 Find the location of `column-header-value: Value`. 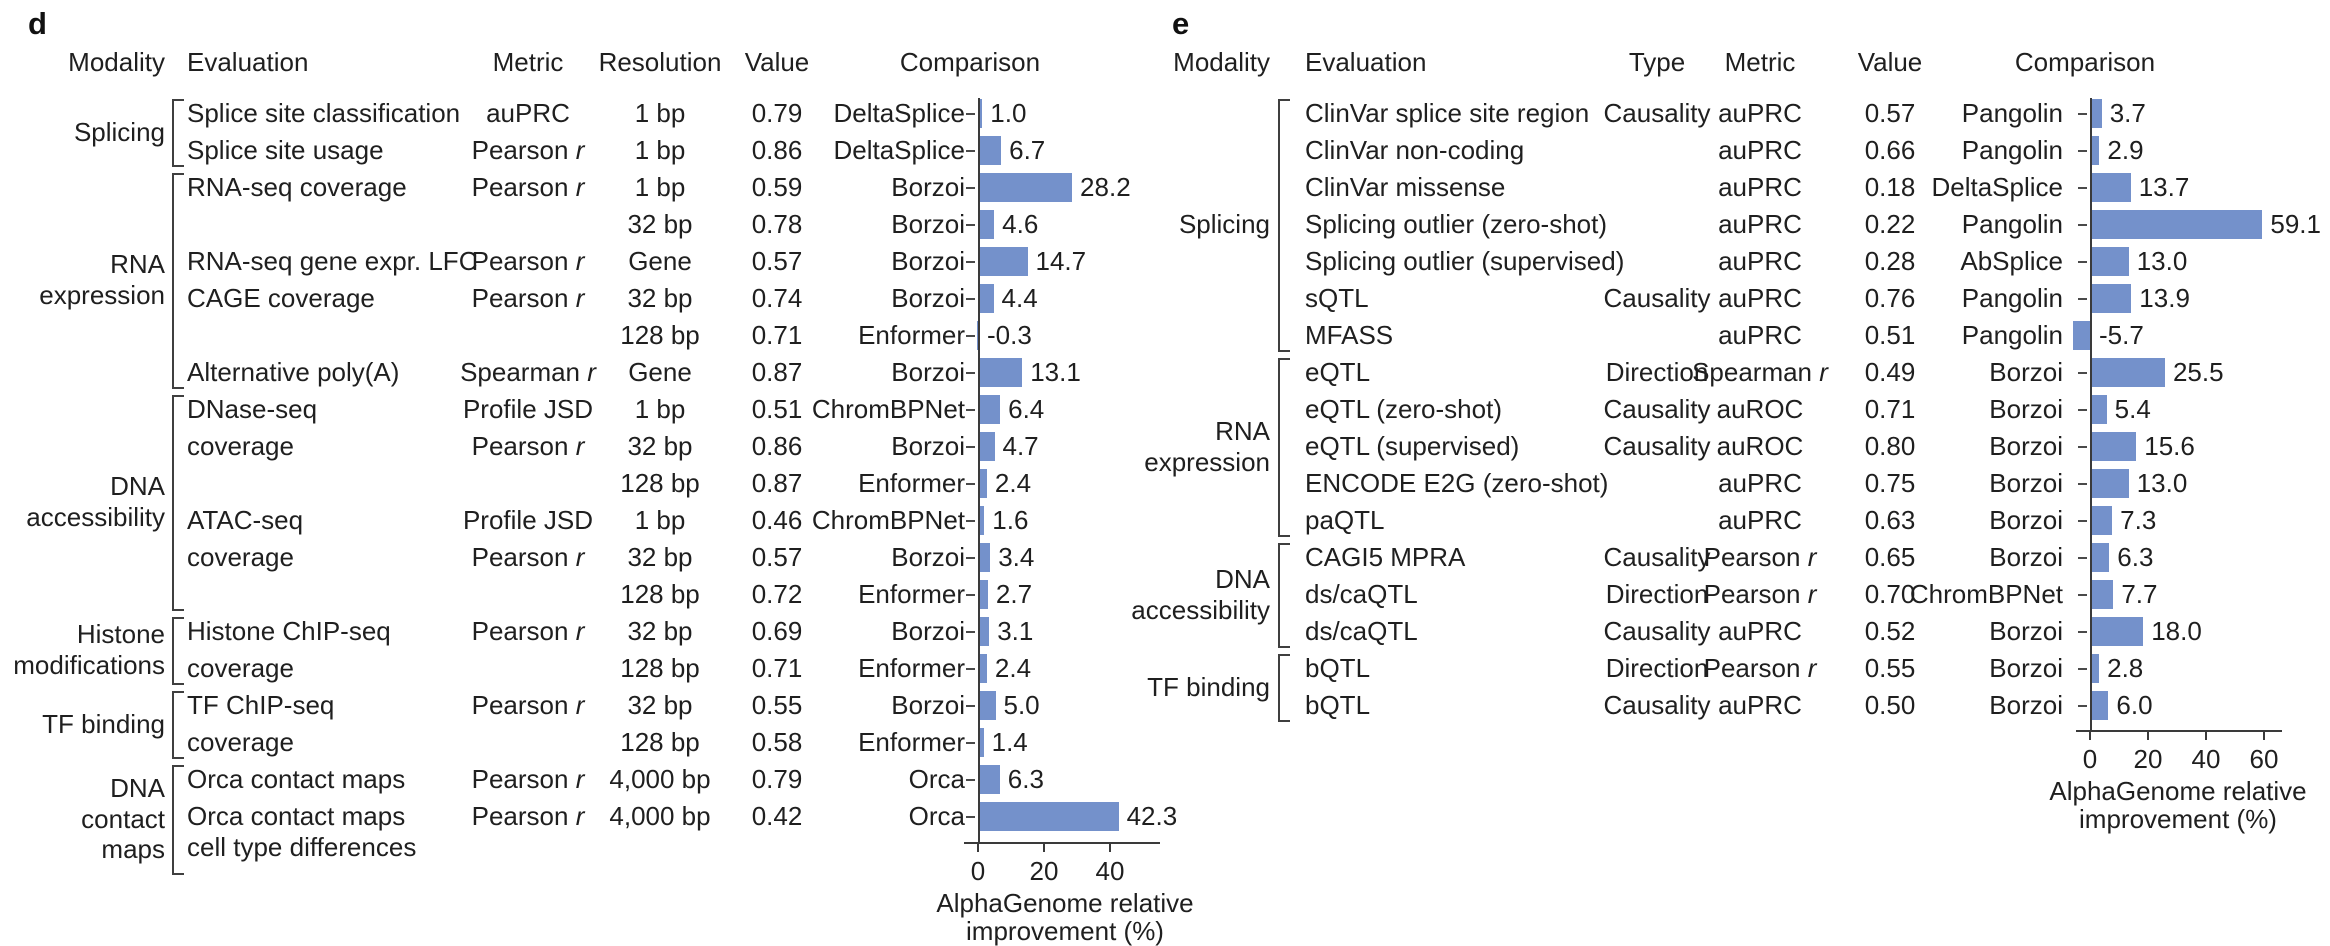

column-header-value: Value is located at coordinates (1890, 62).